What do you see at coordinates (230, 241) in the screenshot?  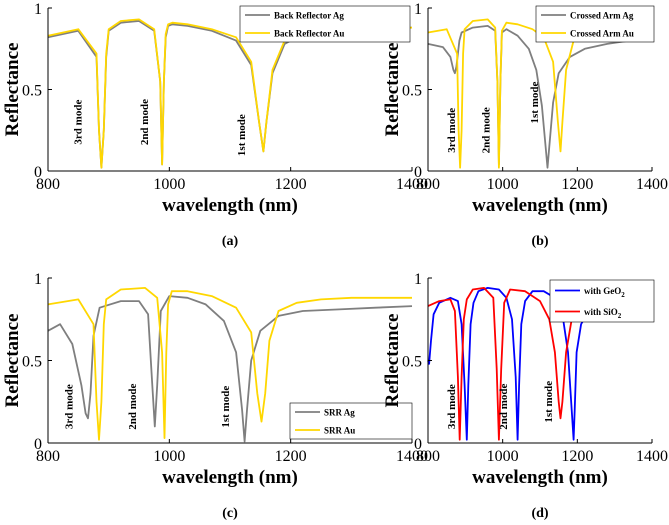 I see `panel-label: (a)` at bounding box center [230, 241].